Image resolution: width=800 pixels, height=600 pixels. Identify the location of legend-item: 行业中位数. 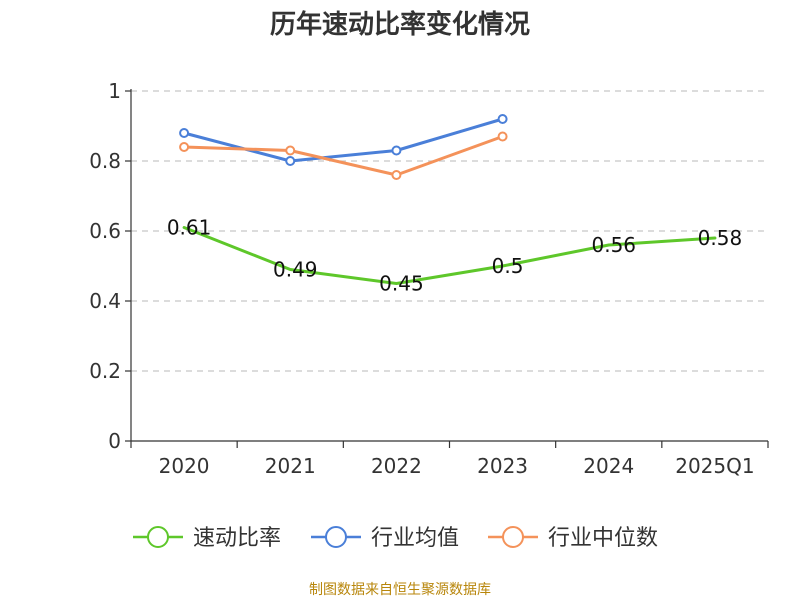
(573, 538).